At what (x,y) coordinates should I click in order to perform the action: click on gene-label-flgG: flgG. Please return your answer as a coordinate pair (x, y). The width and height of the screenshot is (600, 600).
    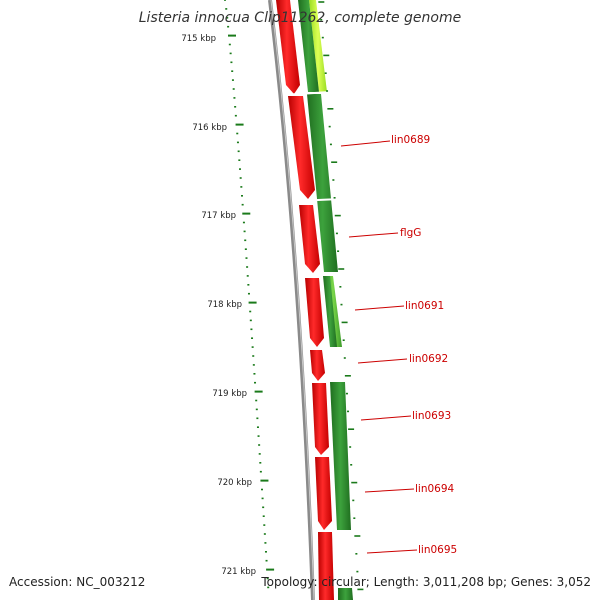
    Looking at the image, I should click on (410, 233).